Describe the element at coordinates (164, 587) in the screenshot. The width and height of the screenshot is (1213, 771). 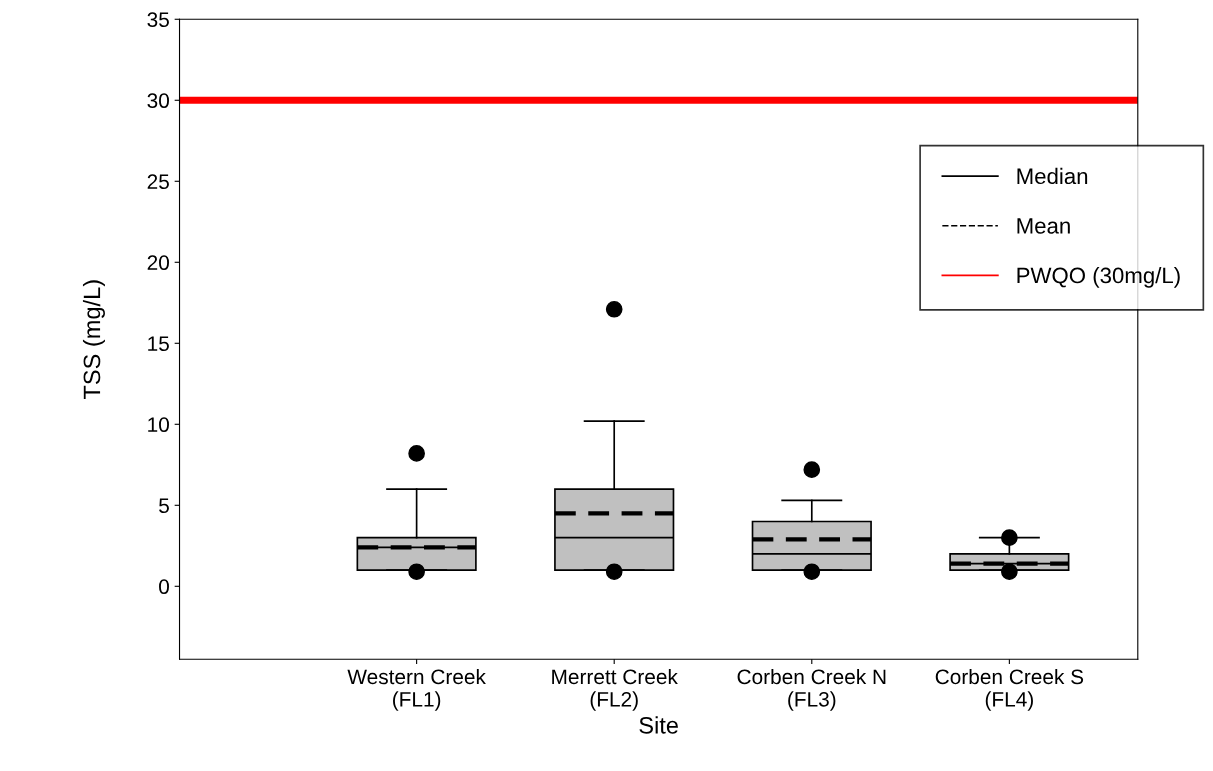
I see `y-tick-label: 0` at that location.